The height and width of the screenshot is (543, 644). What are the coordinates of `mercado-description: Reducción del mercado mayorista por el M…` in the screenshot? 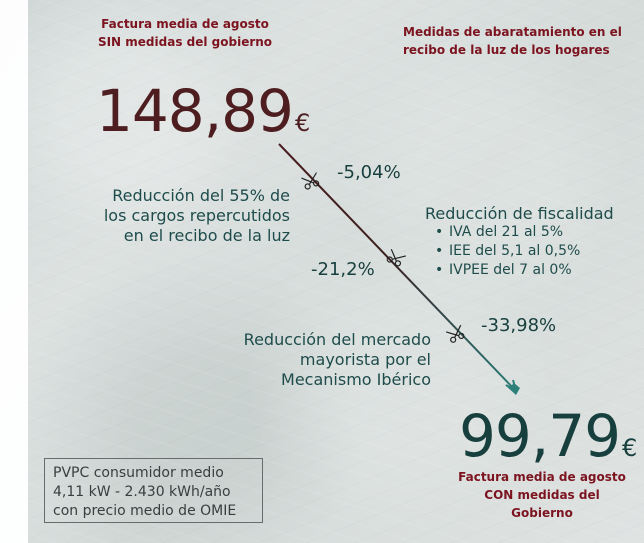 It's located at (337, 359).